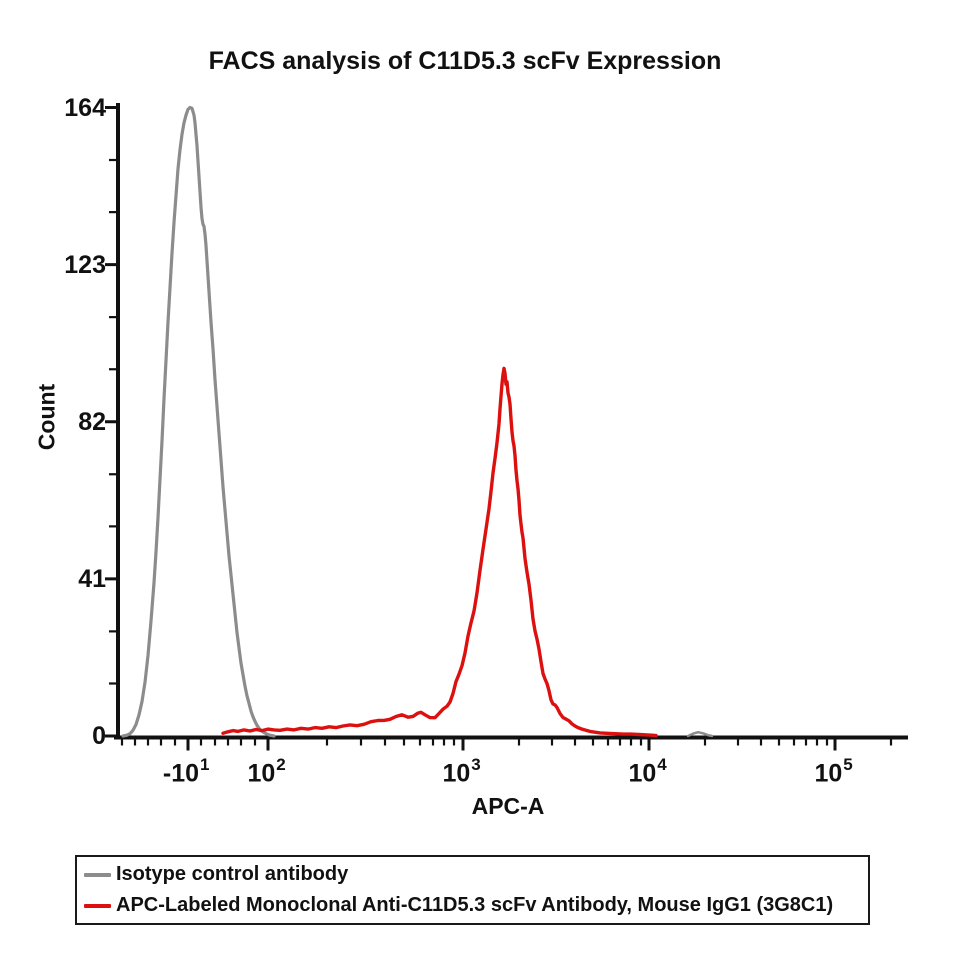  Describe the element at coordinates (97, 905) in the screenshot. I see `red-line-swatch` at that location.